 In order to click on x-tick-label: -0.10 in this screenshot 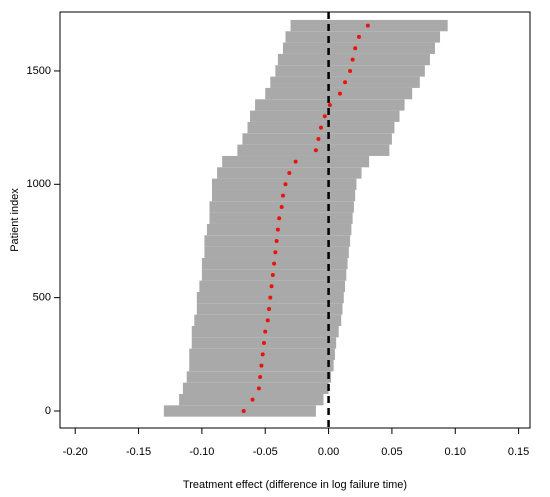, I will do `click(201, 452)`.